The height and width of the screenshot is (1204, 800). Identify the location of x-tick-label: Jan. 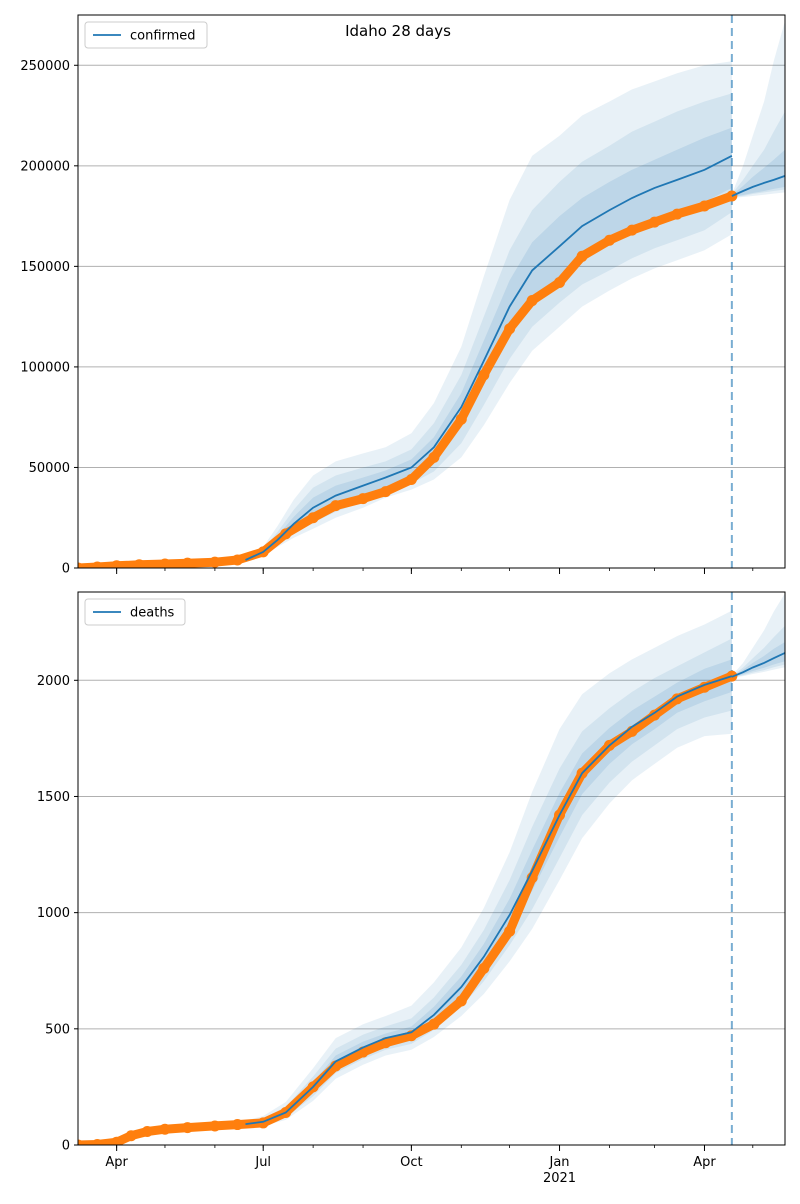
(559, 1162).